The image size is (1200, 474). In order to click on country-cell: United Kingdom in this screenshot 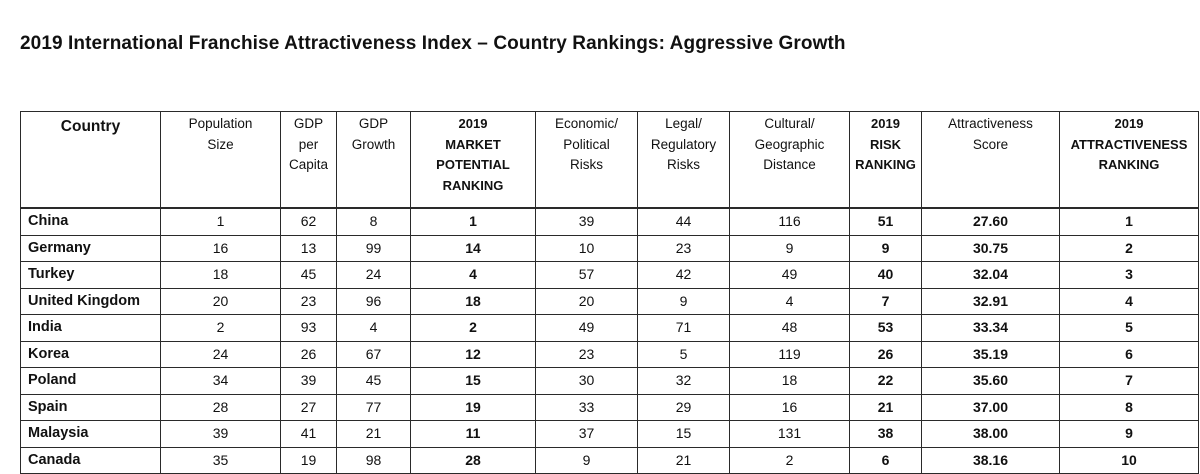, I will do `click(90, 301)`.